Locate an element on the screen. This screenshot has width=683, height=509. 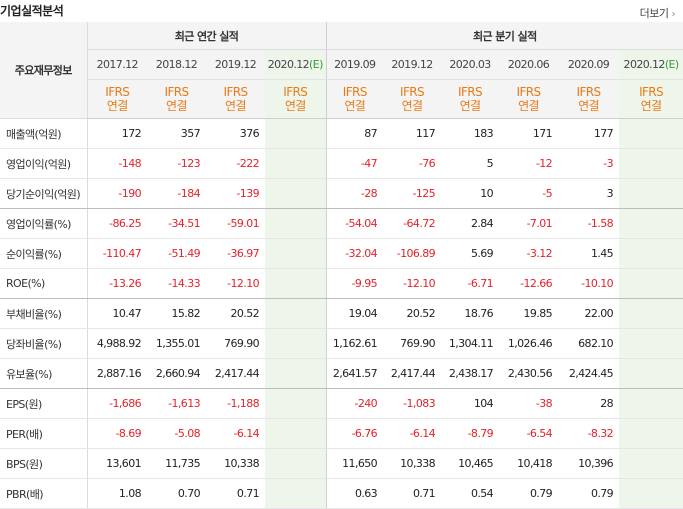
table-cell: -10.10 is located at coordinates (589, 283).